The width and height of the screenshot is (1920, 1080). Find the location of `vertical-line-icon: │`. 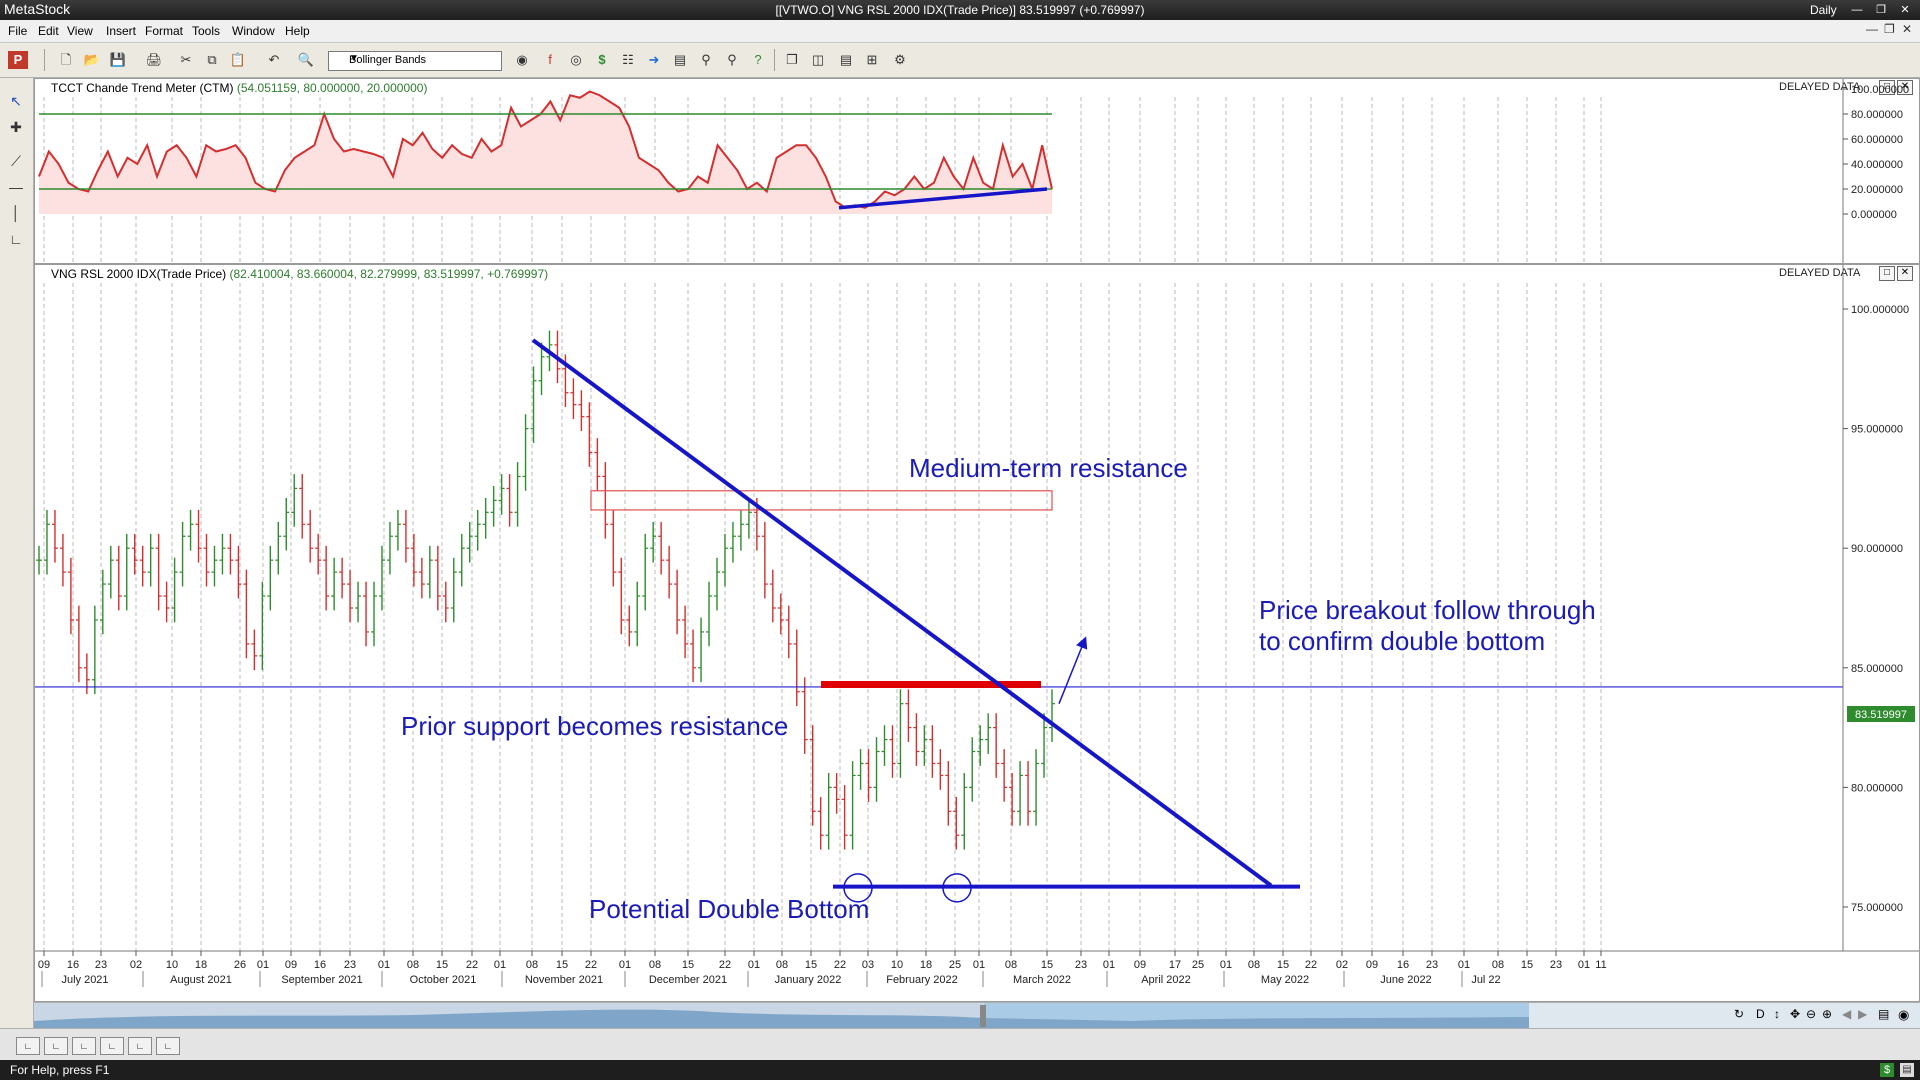

vertical-line-icon: │ is located at coordinates (16, 213).